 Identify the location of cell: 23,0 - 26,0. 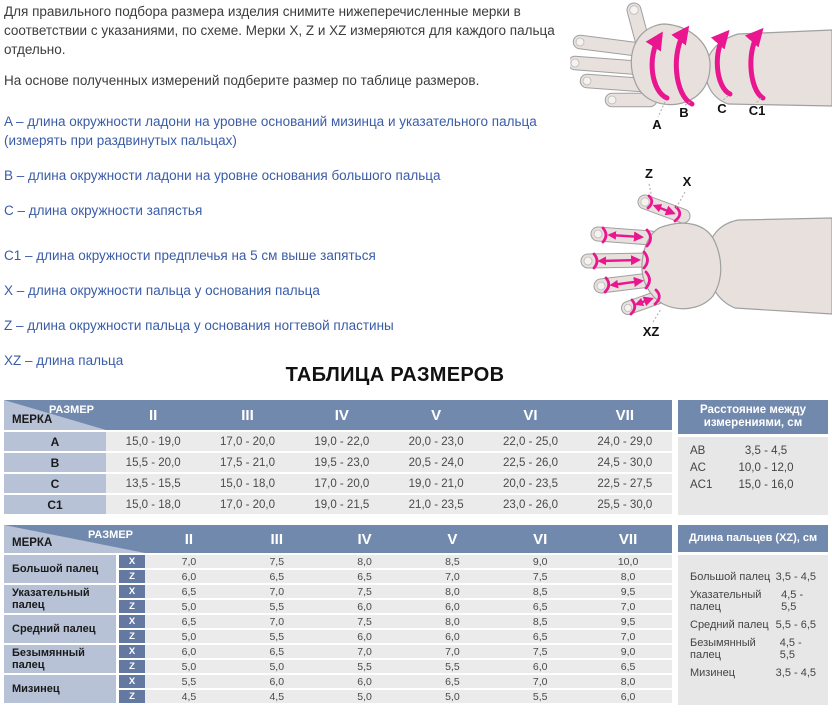
(530, 504).